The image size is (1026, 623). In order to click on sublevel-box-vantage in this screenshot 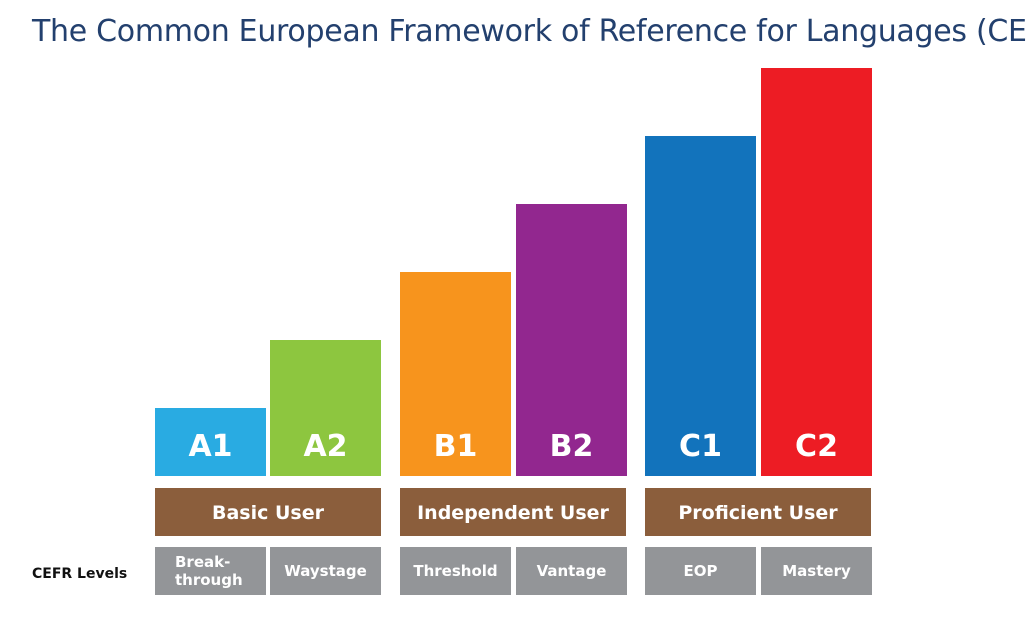, I will do `click(571, 571)`.